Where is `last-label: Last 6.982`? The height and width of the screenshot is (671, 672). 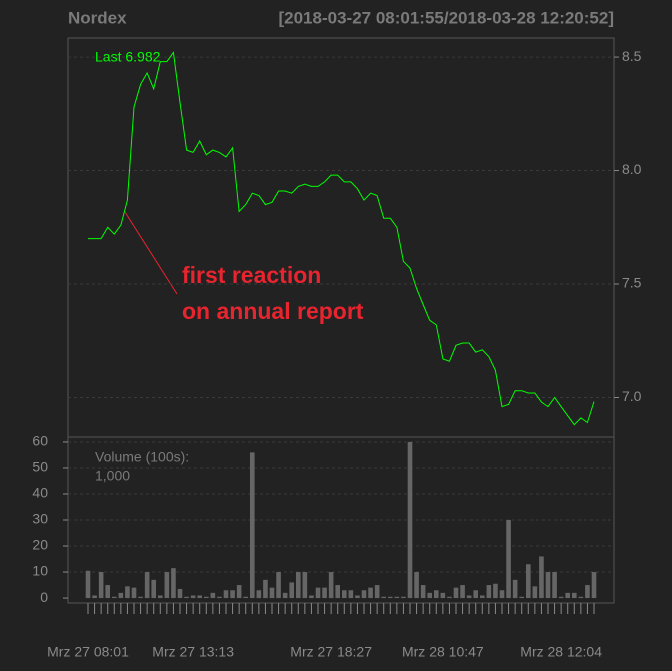
last-label: Last 6.982 is located at coordinates (128, 57).